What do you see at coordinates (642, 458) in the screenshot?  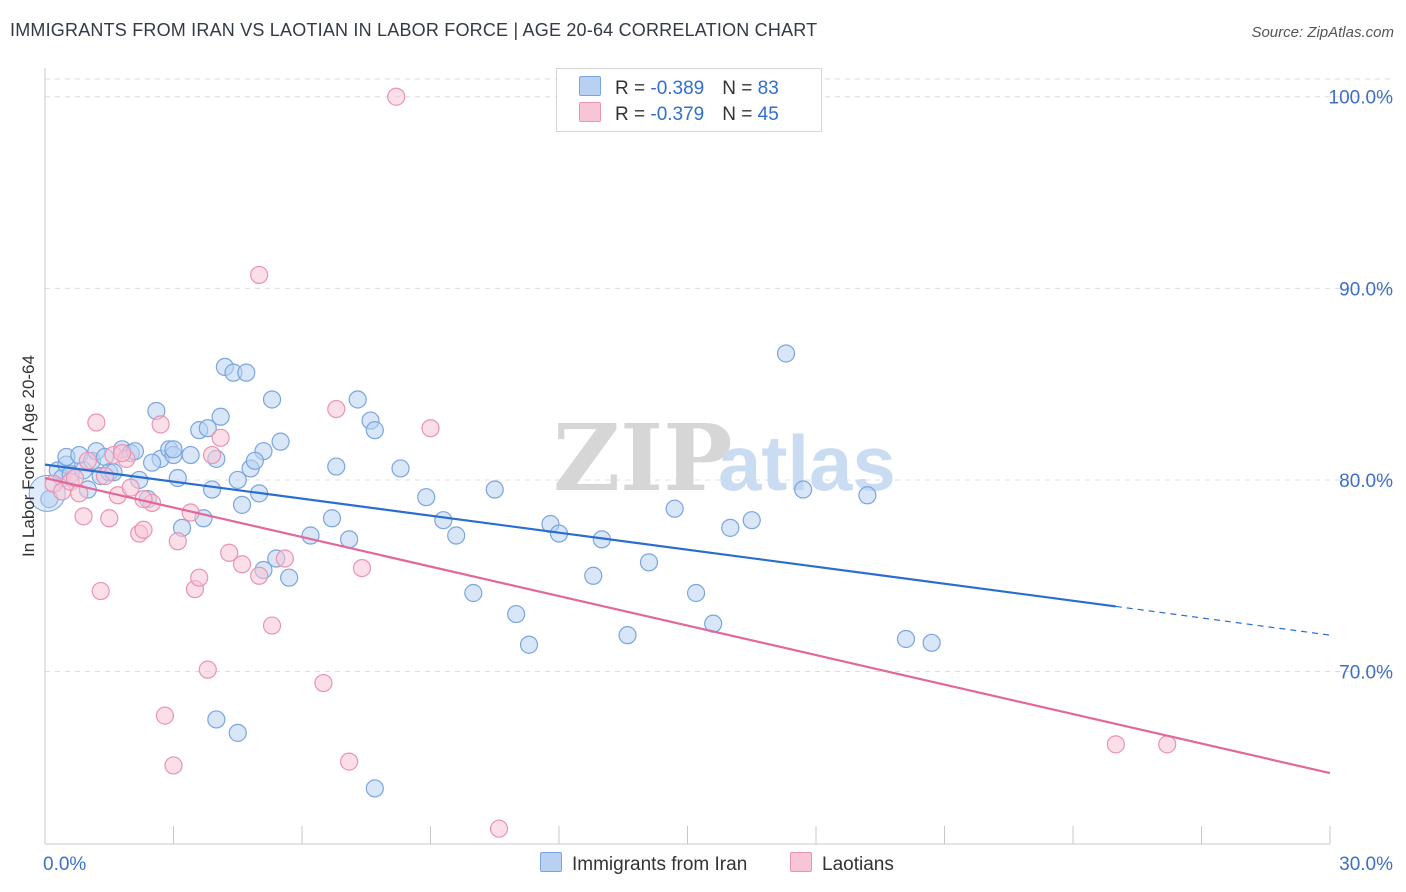 I see `watermark-zip: ZIP` at bounding box center [642, 458].